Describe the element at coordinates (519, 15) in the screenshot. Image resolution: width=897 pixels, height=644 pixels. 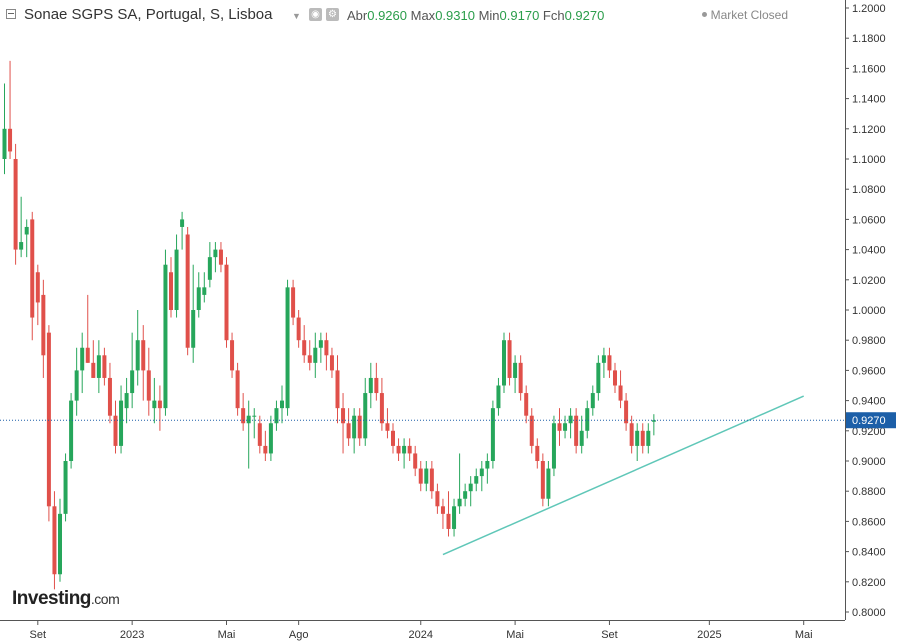
I see `low-value: 0.9170` at that location.